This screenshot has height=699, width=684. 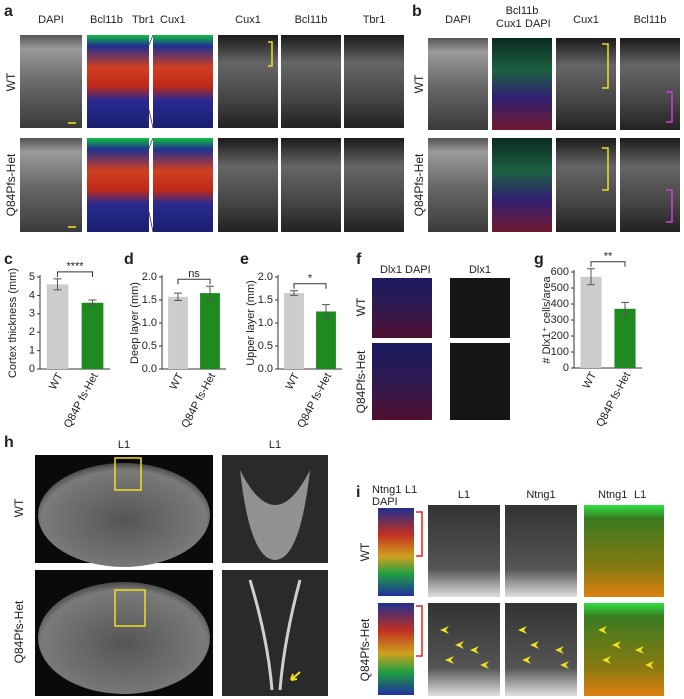 What do you see at coordinates (359, 259) in the screenshot?
I see `panel-label: f` at bounding box center [359, 259].